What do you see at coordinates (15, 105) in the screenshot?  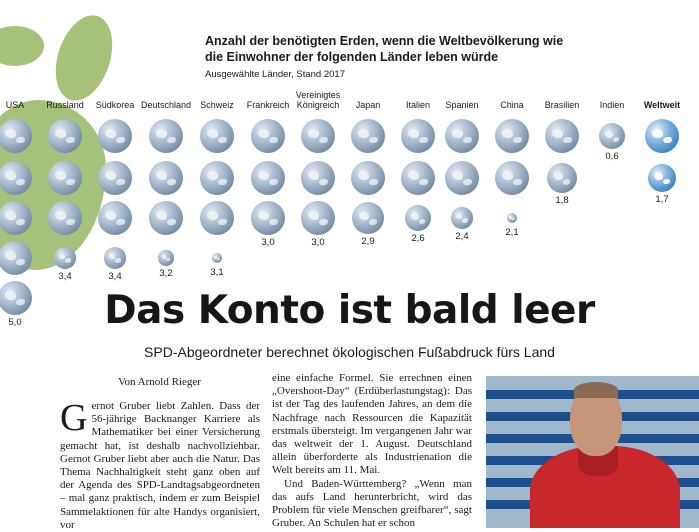 I see `country-label: USA` at bounding box center [15, 105].